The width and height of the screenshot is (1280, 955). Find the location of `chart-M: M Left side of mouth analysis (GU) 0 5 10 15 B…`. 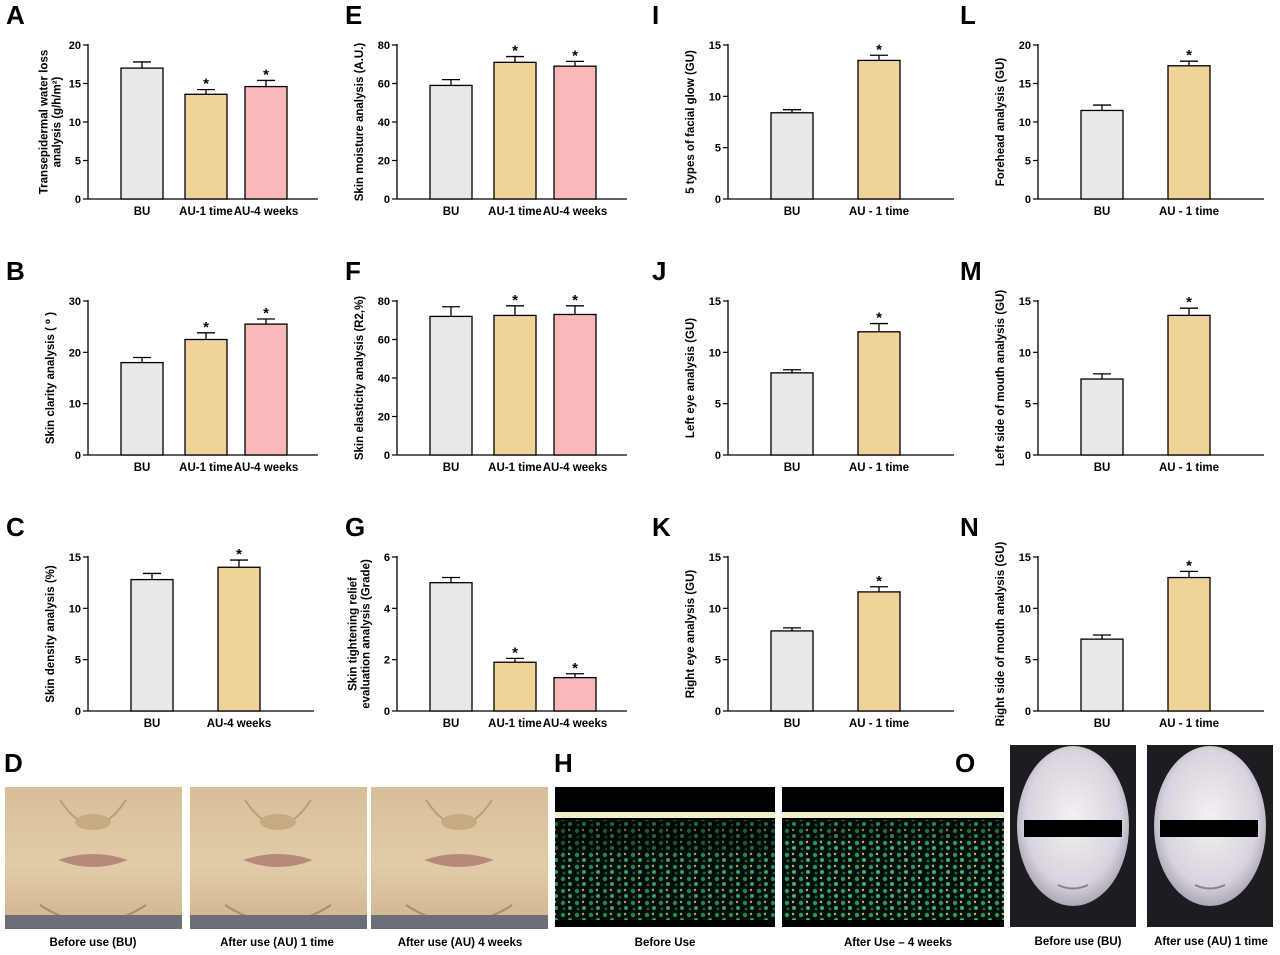

chart-M: M Left side of mouth analysis (GU) 0 5 10 15 B… is located at coordinates (1112, 365).